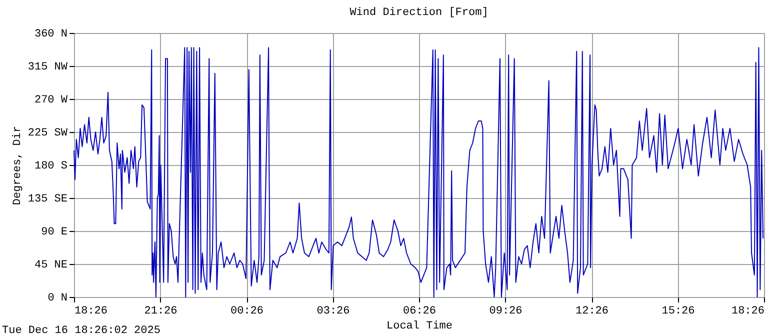  Describe the element at coordinates (18, 166) in the screenshot. I see `y-axis-title: Degrees, Dir` at that location.